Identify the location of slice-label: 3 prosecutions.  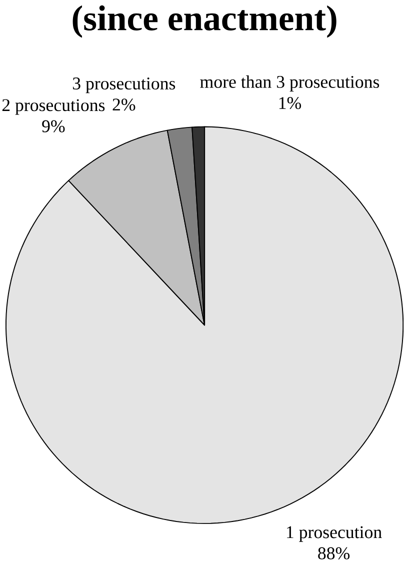
(124, 86).